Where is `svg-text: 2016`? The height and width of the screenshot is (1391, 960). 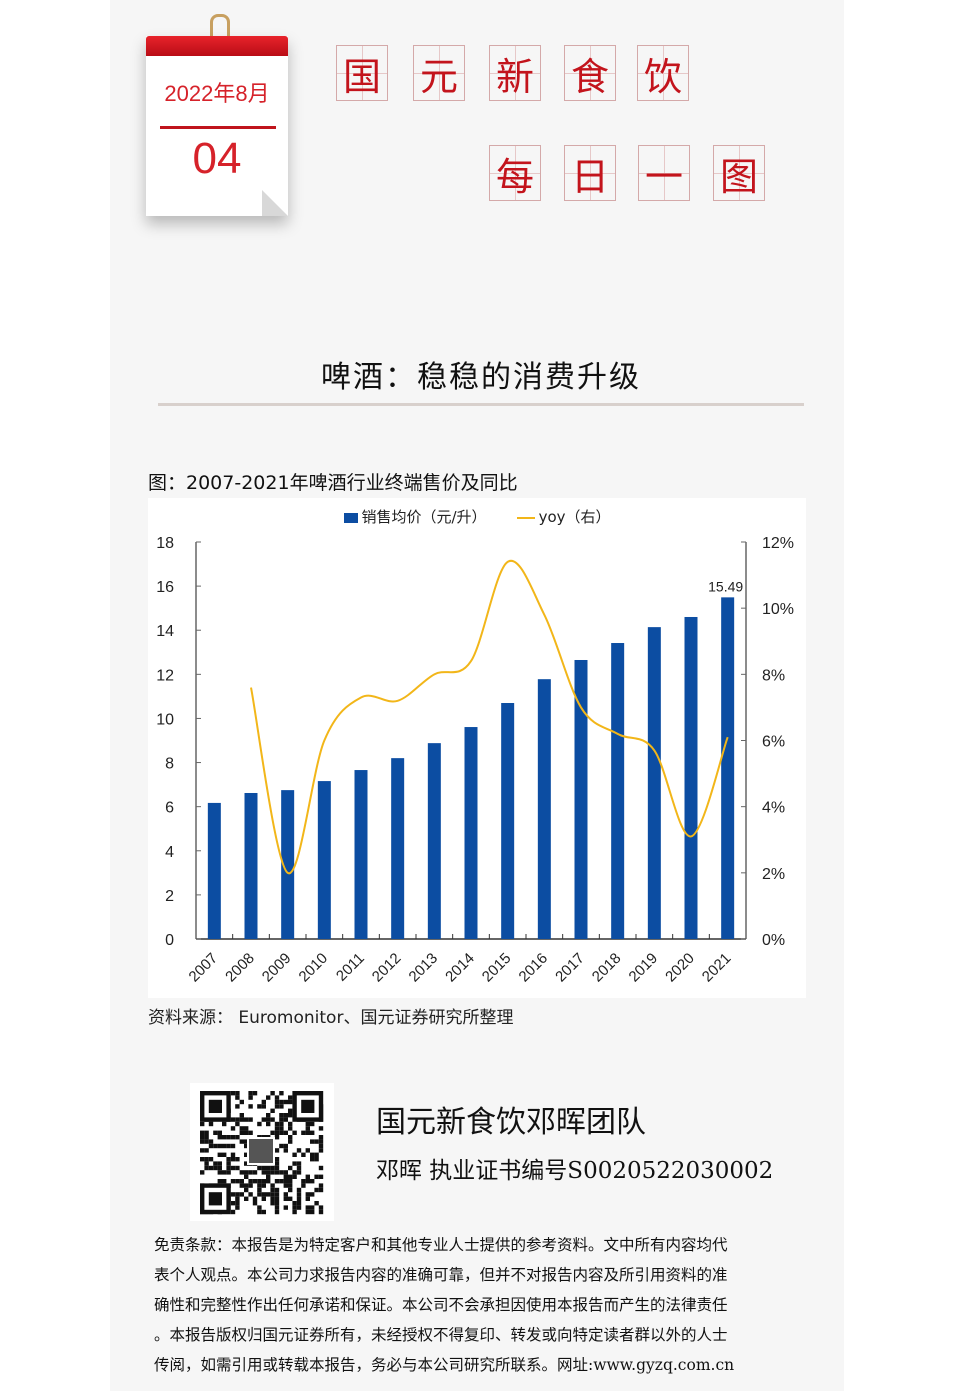 svg-text: 2016 is located at coordinates (534, 968).